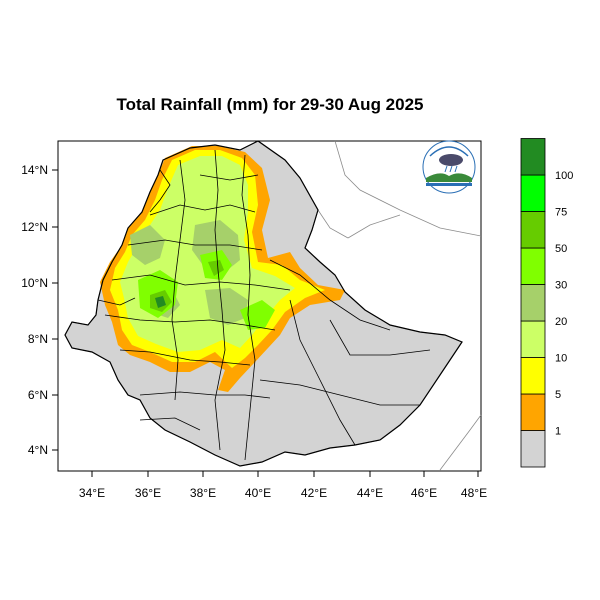  What do you see at coordinates (558, 432) in the screenshot?
I see `legend-label: 1` at bounding box center [558, 432].